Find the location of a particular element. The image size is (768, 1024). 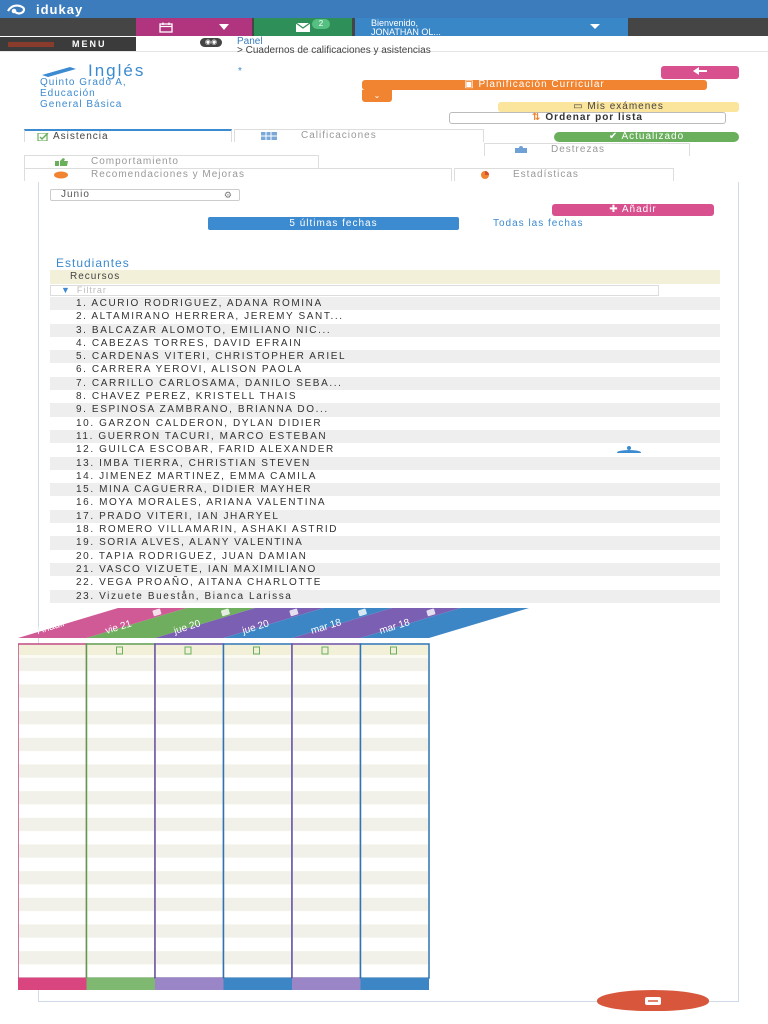

student-row: 18. ROMERO VILLAMARIN, ASHAKI ASTRID is located at coordinates (385, 530).